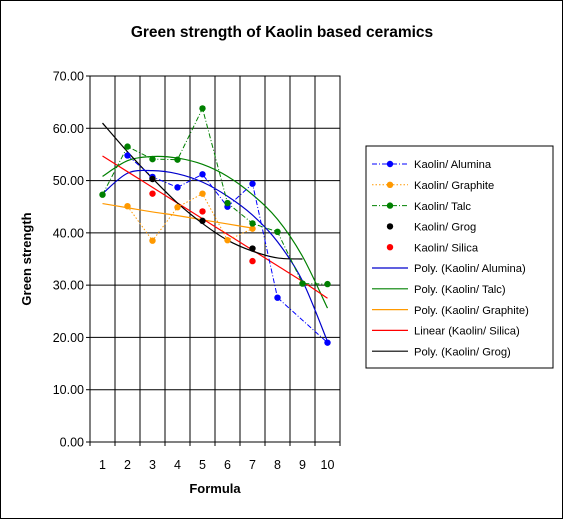 This screenshot has width=563, height=519. I want to click on y-tick-label: 10.00, so click(68, 390).